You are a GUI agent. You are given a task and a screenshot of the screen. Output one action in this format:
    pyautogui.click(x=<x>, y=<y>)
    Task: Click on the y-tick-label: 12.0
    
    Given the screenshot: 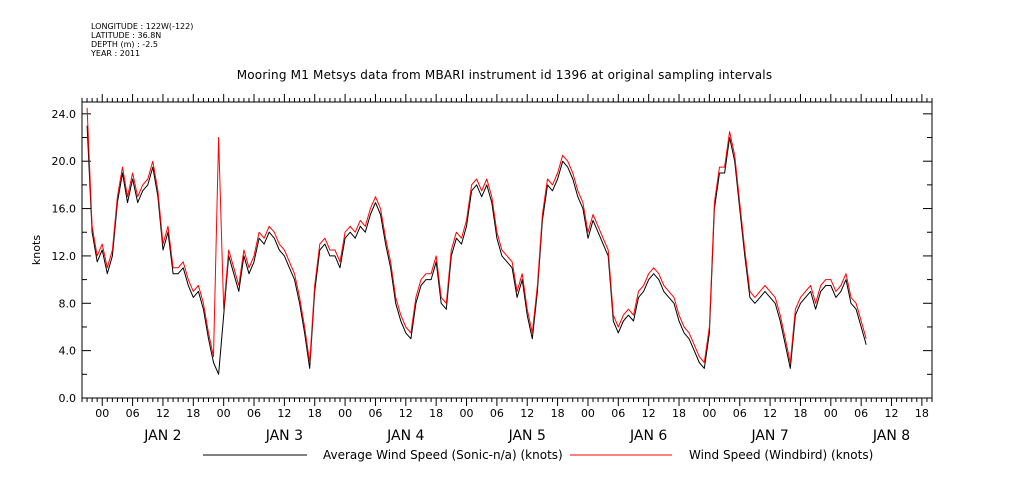 What is the action you would take?
    pyautogui.click(x=64, y=256)
    